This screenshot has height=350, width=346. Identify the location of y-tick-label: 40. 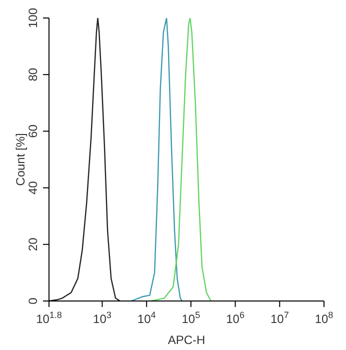
(33, 187).